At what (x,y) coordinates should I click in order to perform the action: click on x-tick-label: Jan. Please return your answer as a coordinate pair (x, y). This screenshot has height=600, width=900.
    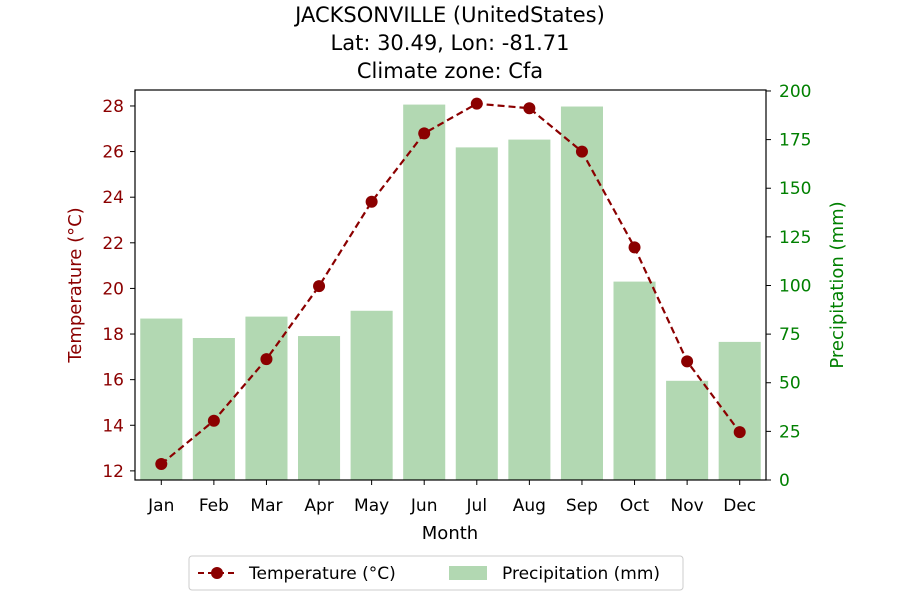
    Looking at the image, I should click on (160, 506).